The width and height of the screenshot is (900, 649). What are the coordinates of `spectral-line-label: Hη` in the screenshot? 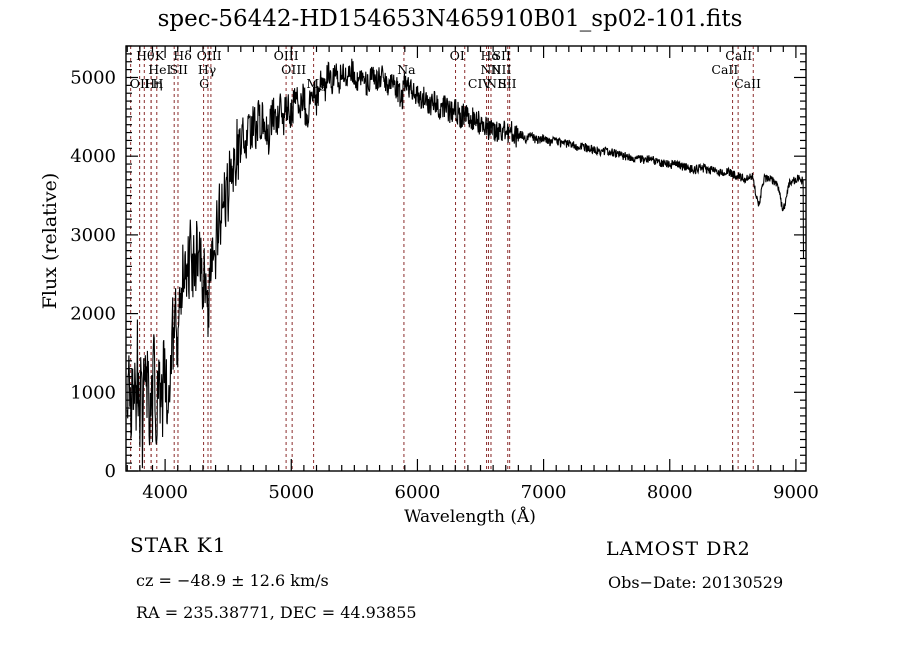 It's located at (153, 83).